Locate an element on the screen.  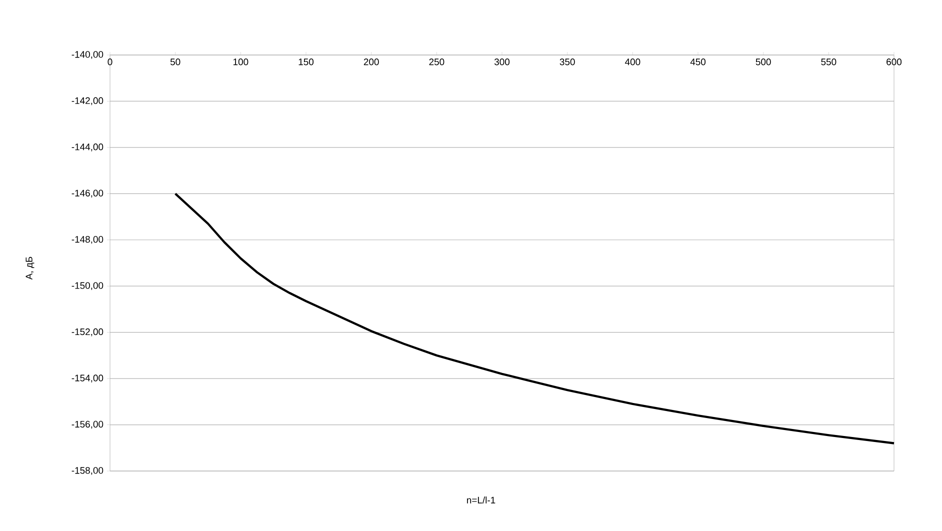
x-tick-label: 300 is located at coordinates (502, 62).